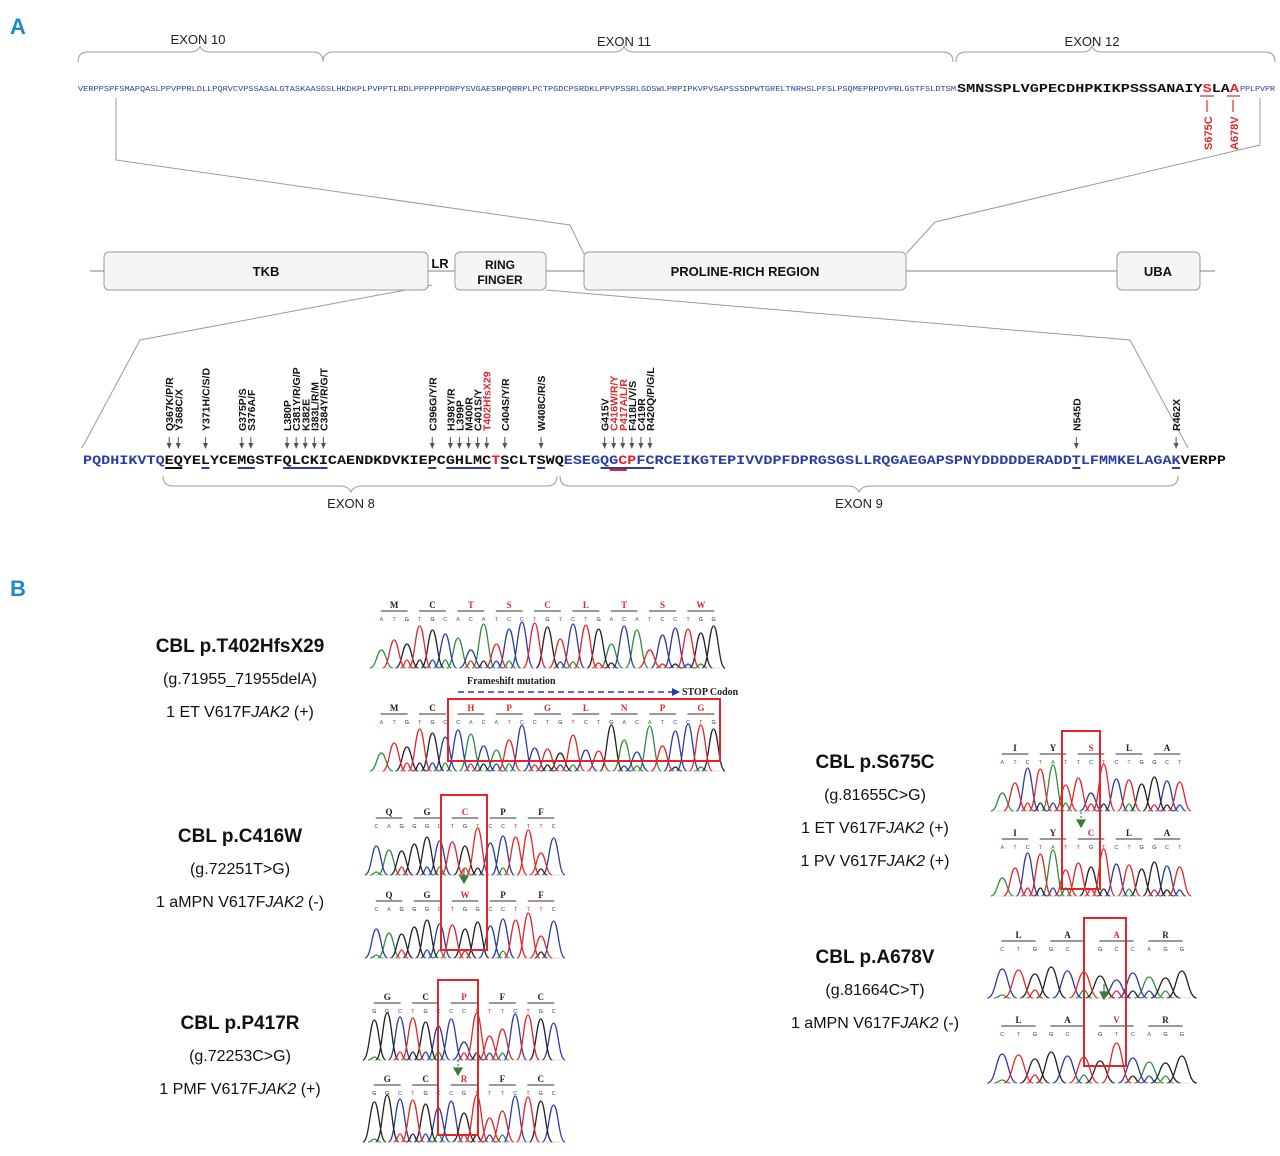 The height and width of the screenshot is (1156, 1280). I want to click on domain-proline-rich-label: PROLINE-RICH REGION, so click(745, 271).